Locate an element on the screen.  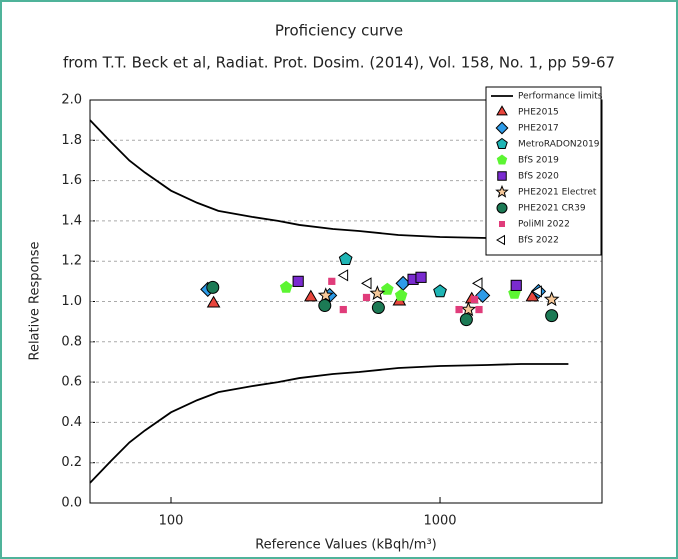
y-tick-label: 0.8 is located at coordinates (71, 341).